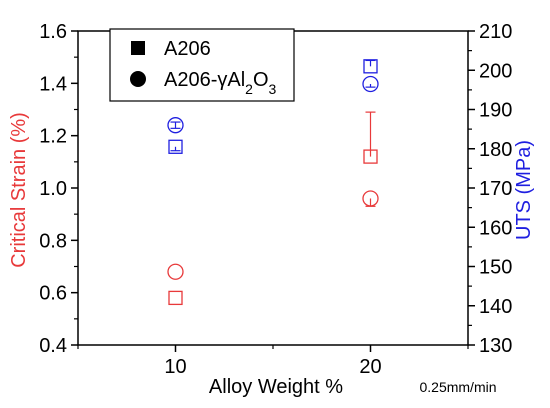 The image size is (550, 408). I want to click on right-tick-label: 150, so click(495, 268).